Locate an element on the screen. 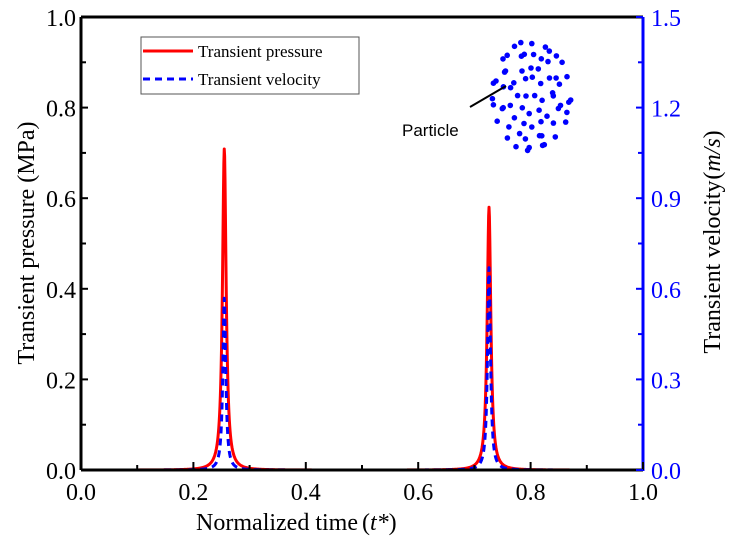 This screenshot has height=544, width=741. legend-label-velocity: Transient velocity is located at coordinates (259, 79).